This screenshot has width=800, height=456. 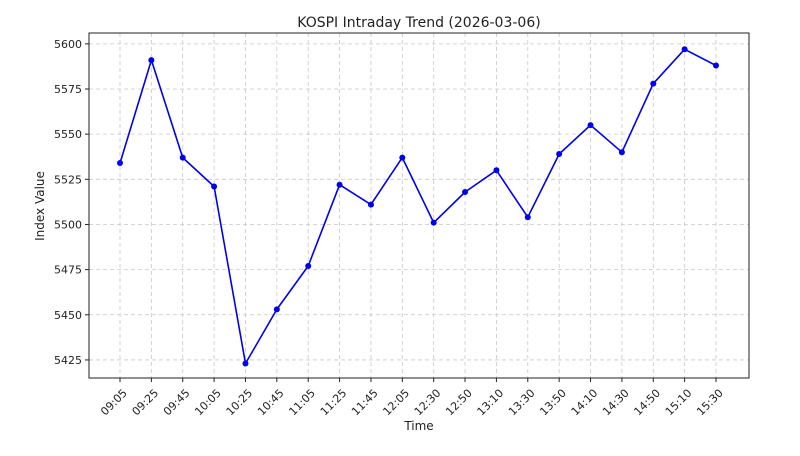 I want to click on y-tick-label: 5575, so click(x=68, y=89).